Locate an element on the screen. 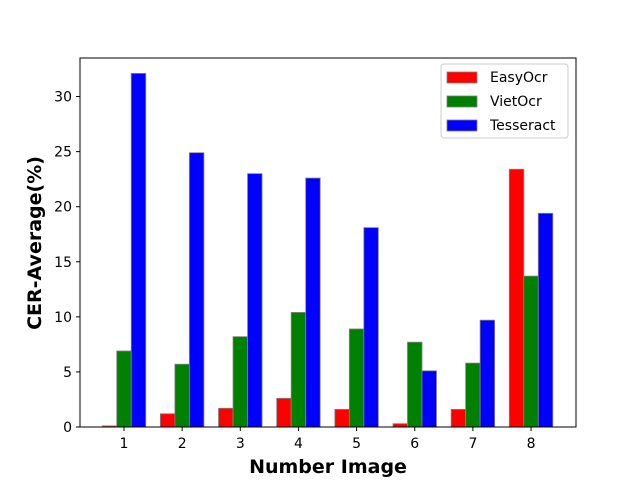  legend-label-easyocr: EasyOcr is located at coordinates (519, 78).